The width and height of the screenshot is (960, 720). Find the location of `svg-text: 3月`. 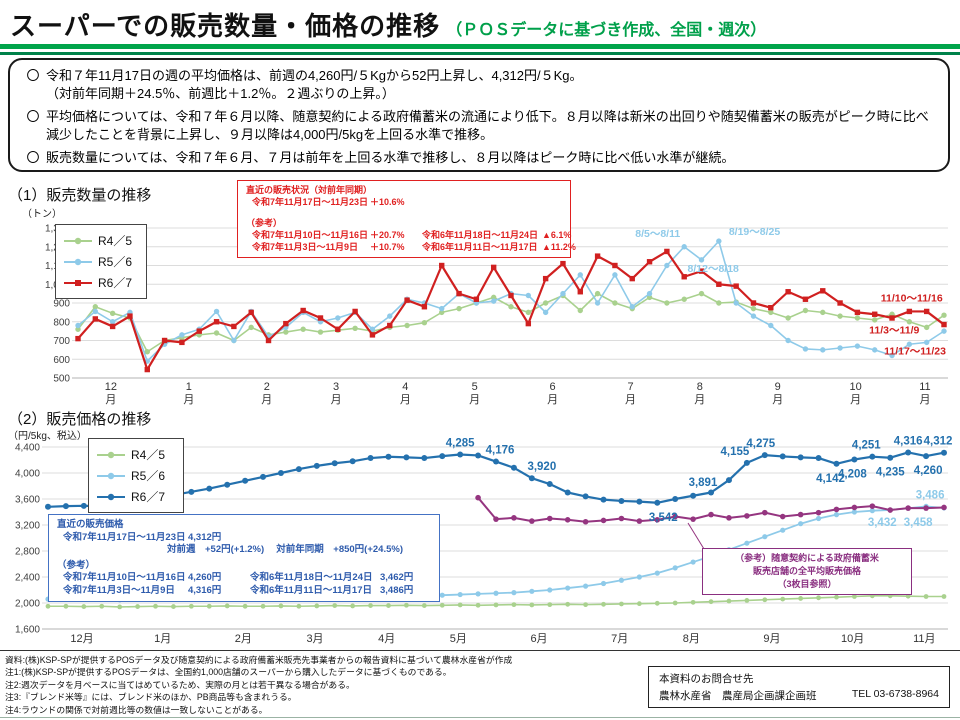

svg-text: 3月 is located at coordinates (314, 639).